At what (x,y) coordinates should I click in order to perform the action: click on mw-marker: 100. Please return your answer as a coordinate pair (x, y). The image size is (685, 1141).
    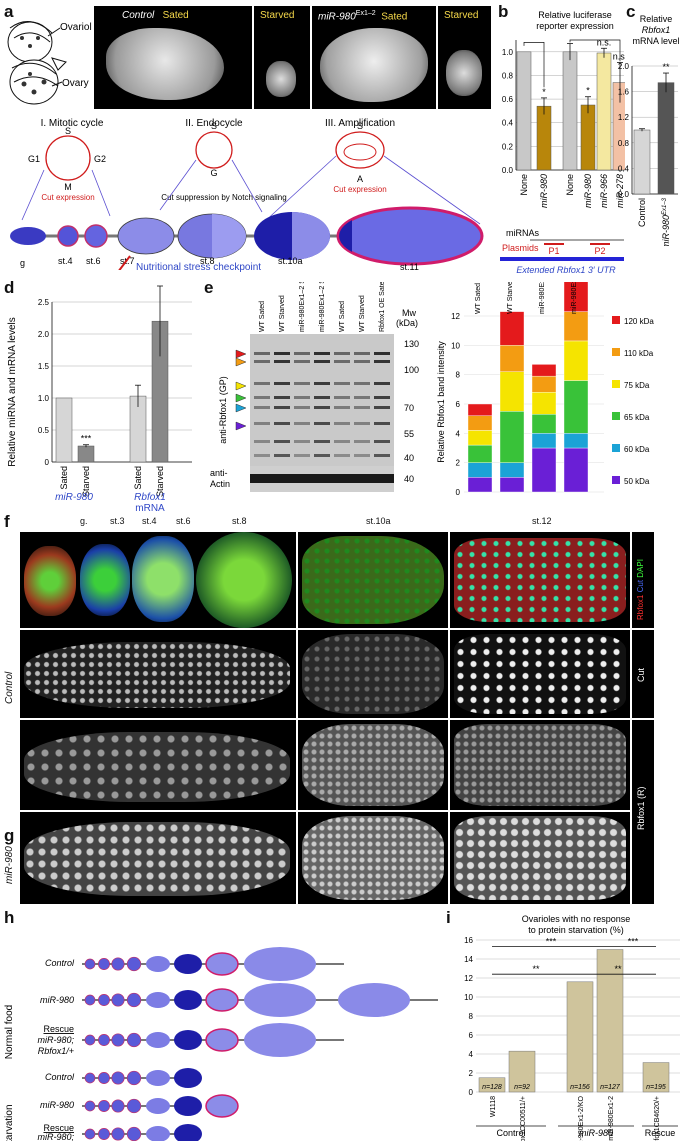
    Looking at the image, I should click on (411, 370).